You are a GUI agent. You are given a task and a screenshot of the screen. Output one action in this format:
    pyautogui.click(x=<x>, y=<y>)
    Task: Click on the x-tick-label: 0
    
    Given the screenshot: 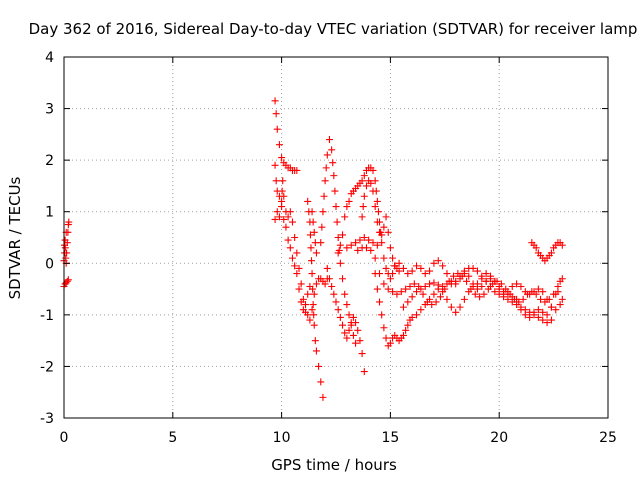 What is the action you would take?
    pyautogui.click(x=64, y=438)
    